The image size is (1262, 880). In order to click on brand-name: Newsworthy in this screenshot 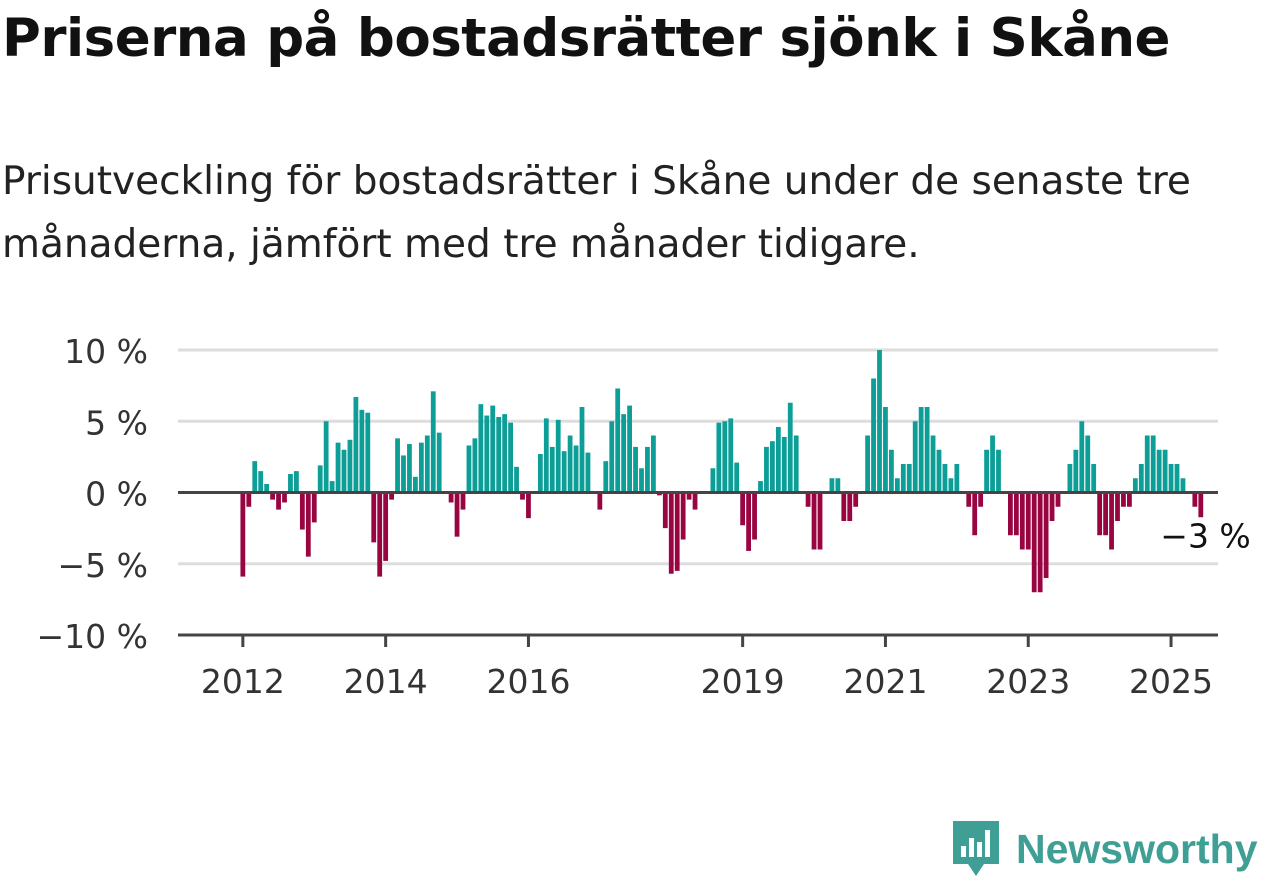, I will do `click(1137, 848)`.